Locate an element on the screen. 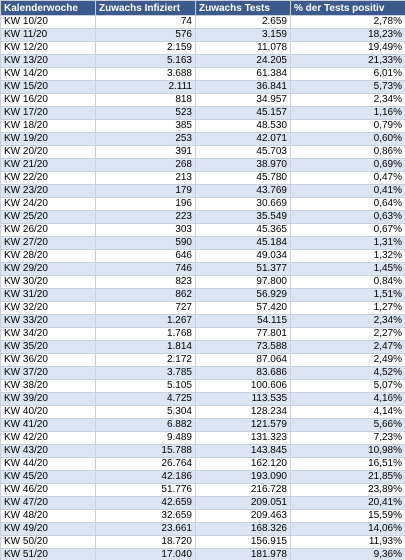 The image size is (405, 560). value-cell: 3.785 is located at coordinates (145, 373).